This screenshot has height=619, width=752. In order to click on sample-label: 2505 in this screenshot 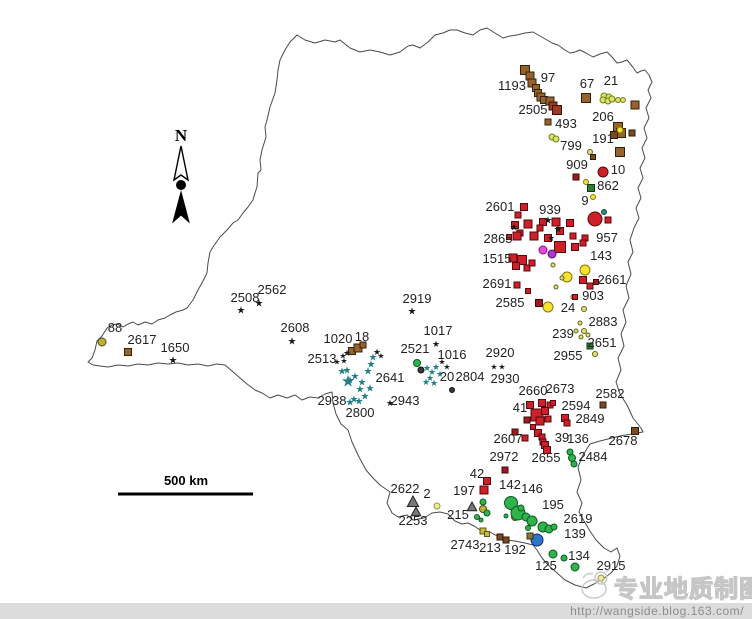, I will do `click(533, 109)`.